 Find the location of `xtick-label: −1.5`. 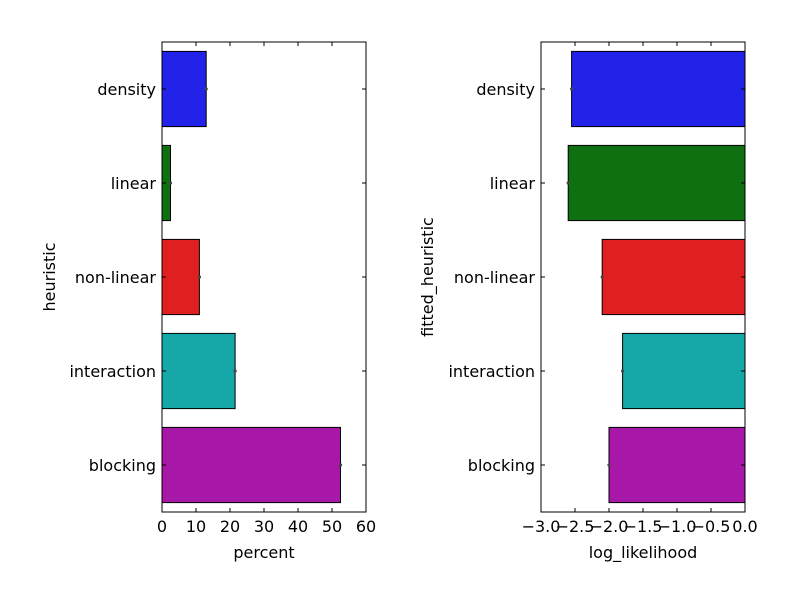

xtick-label: −1.5 is located at coordinates (643, 526).